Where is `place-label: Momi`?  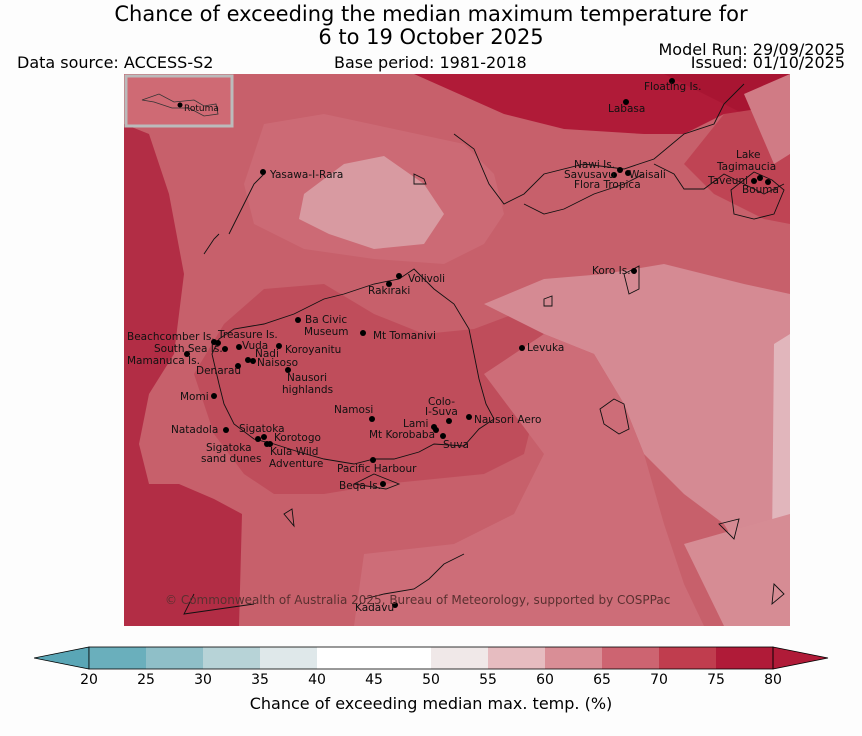
place-label: Momi is located at coordinates (194, 397).